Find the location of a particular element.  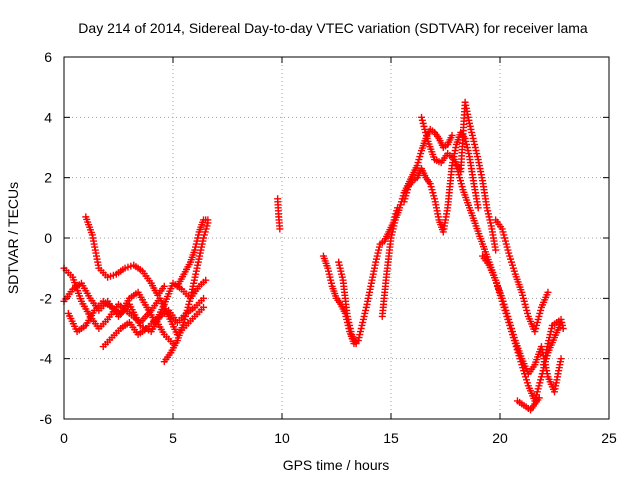

x-tick-label: 20 is located at coordinates (500, 438).